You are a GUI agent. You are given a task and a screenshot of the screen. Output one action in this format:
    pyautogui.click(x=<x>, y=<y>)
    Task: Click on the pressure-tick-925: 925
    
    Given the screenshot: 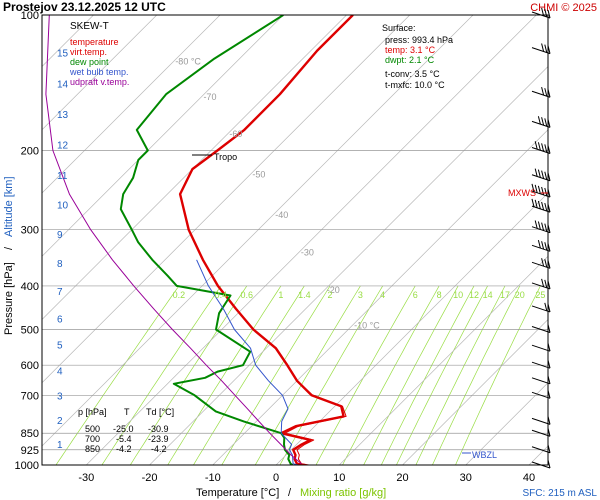 What is the action you would take?
    pyautogui.click(x=30, y=451)
    